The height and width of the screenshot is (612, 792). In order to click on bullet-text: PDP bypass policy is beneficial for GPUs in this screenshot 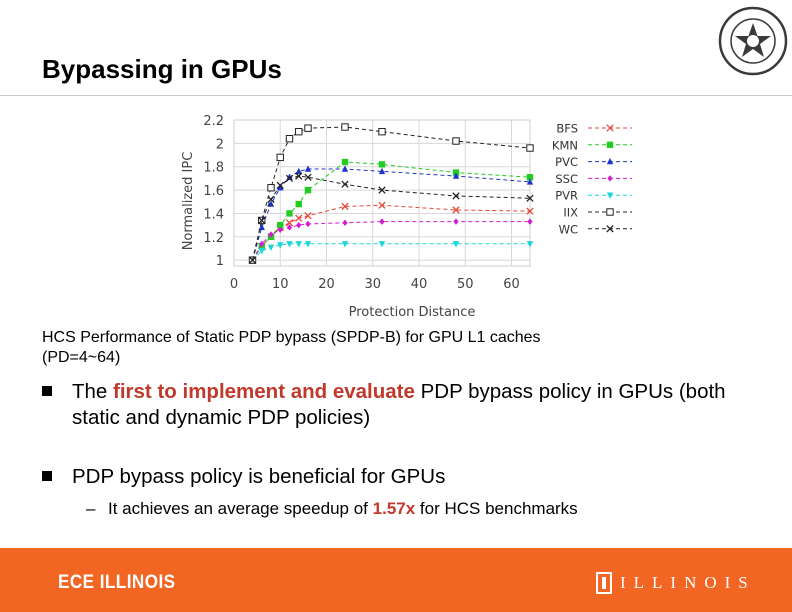, I will do `click(259, 476)`.